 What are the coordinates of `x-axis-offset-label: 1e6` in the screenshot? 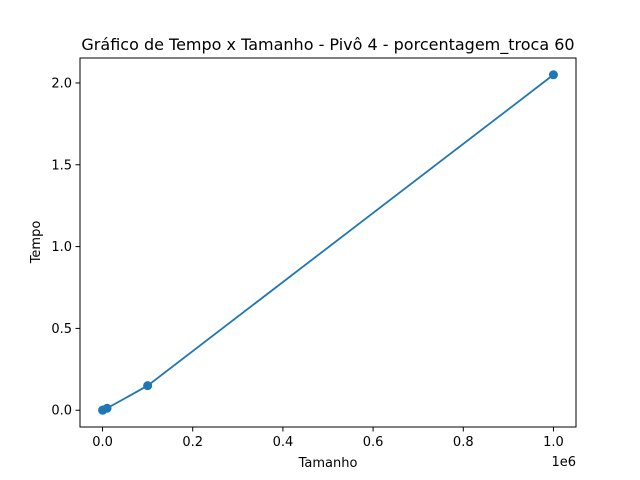 It's located at (563, 462).